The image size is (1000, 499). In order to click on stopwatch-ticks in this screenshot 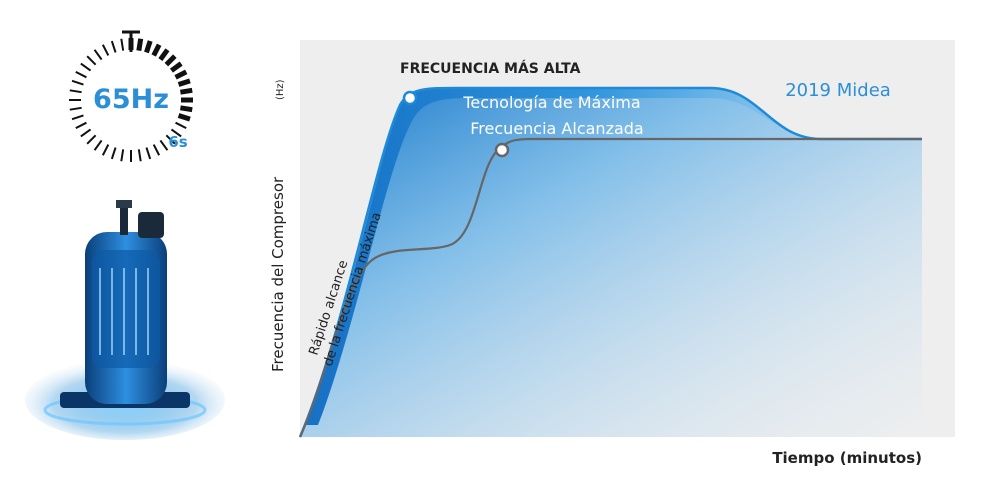, I will do `click(131, 100)`.